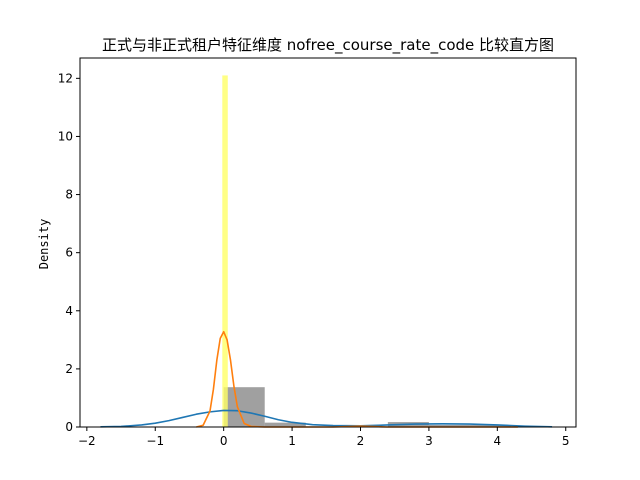 The width and height of the screenshot is (640, 480). What do you see at coordinates (292, 441) in the screenshot?
I see `x-tick-label: 1` at bounding box center [292, 441].